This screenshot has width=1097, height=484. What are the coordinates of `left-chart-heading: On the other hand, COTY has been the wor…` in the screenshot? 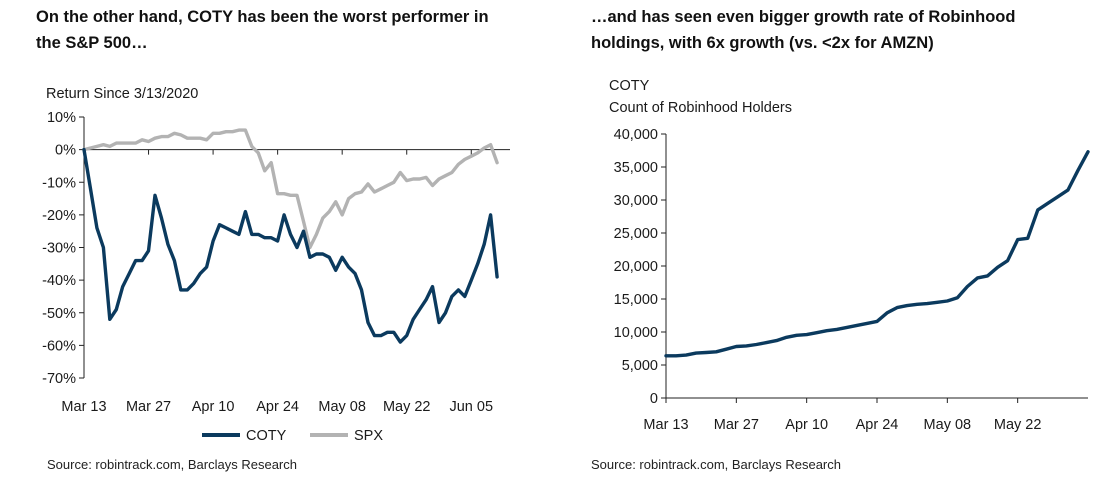 It's located at (288, 30).